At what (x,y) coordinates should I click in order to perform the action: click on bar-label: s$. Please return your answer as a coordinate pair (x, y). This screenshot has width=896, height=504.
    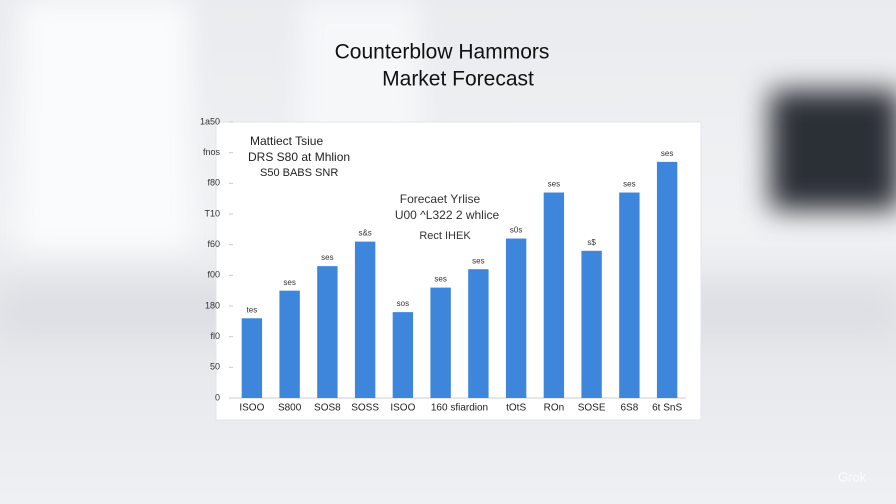
    Looking at the image, I should click on (591, 242).